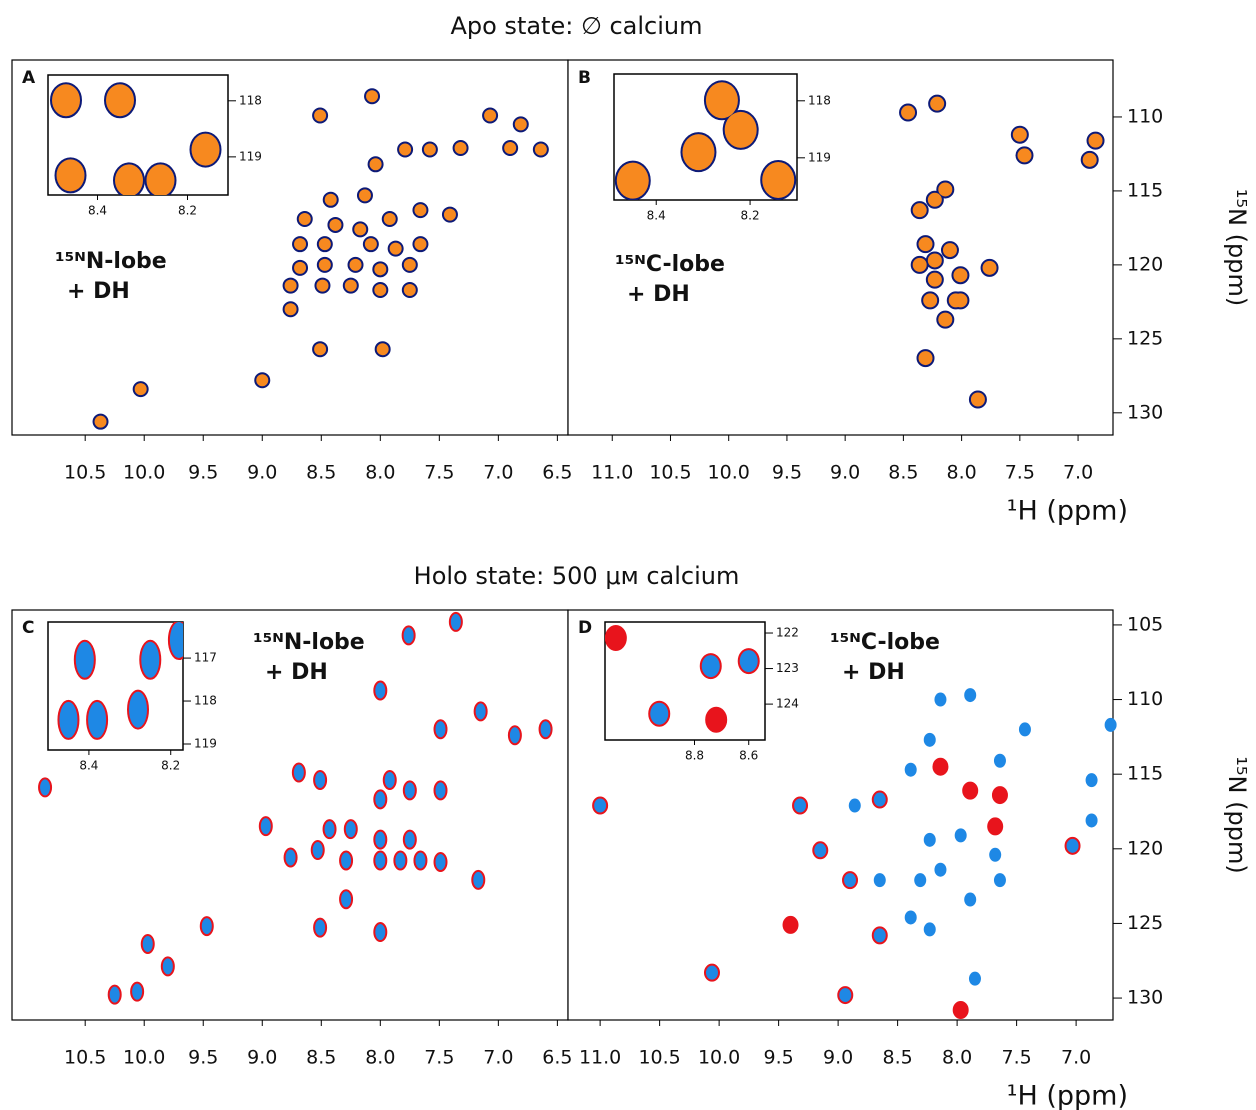 The height and width of the screenshot is (1110, 1256). I want to click on panel-label: A, so click(29, 78).